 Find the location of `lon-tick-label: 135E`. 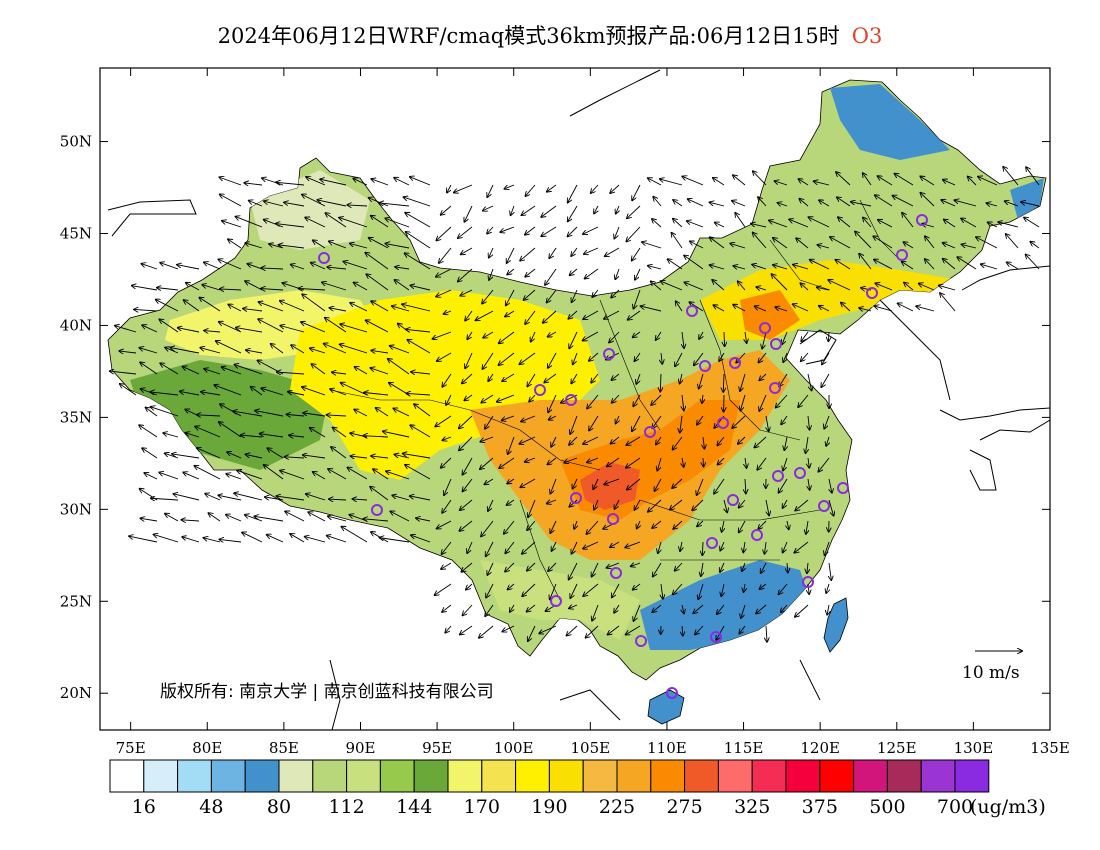

lon-tick-label: 135E is located at coordinates (1050, 748).